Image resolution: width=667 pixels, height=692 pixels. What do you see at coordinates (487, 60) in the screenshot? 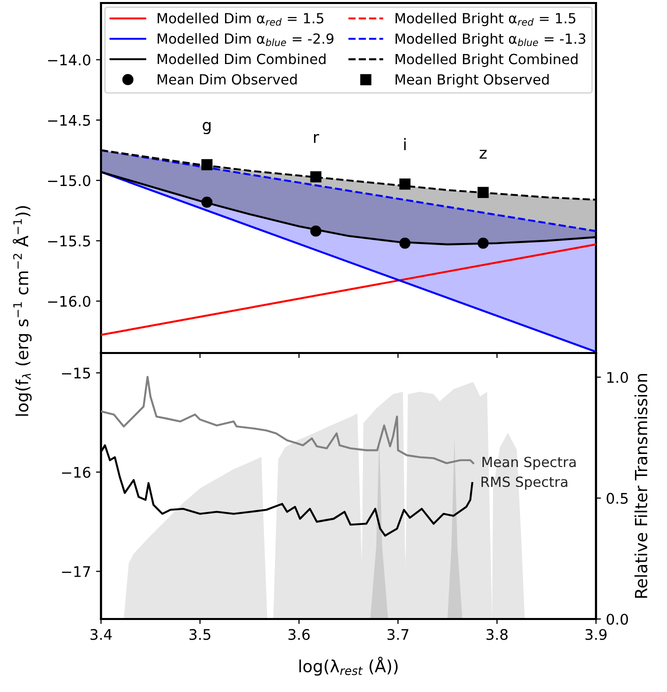
I see `legend-label: Modelled Bright Combined` at bounding box center [487, 60].